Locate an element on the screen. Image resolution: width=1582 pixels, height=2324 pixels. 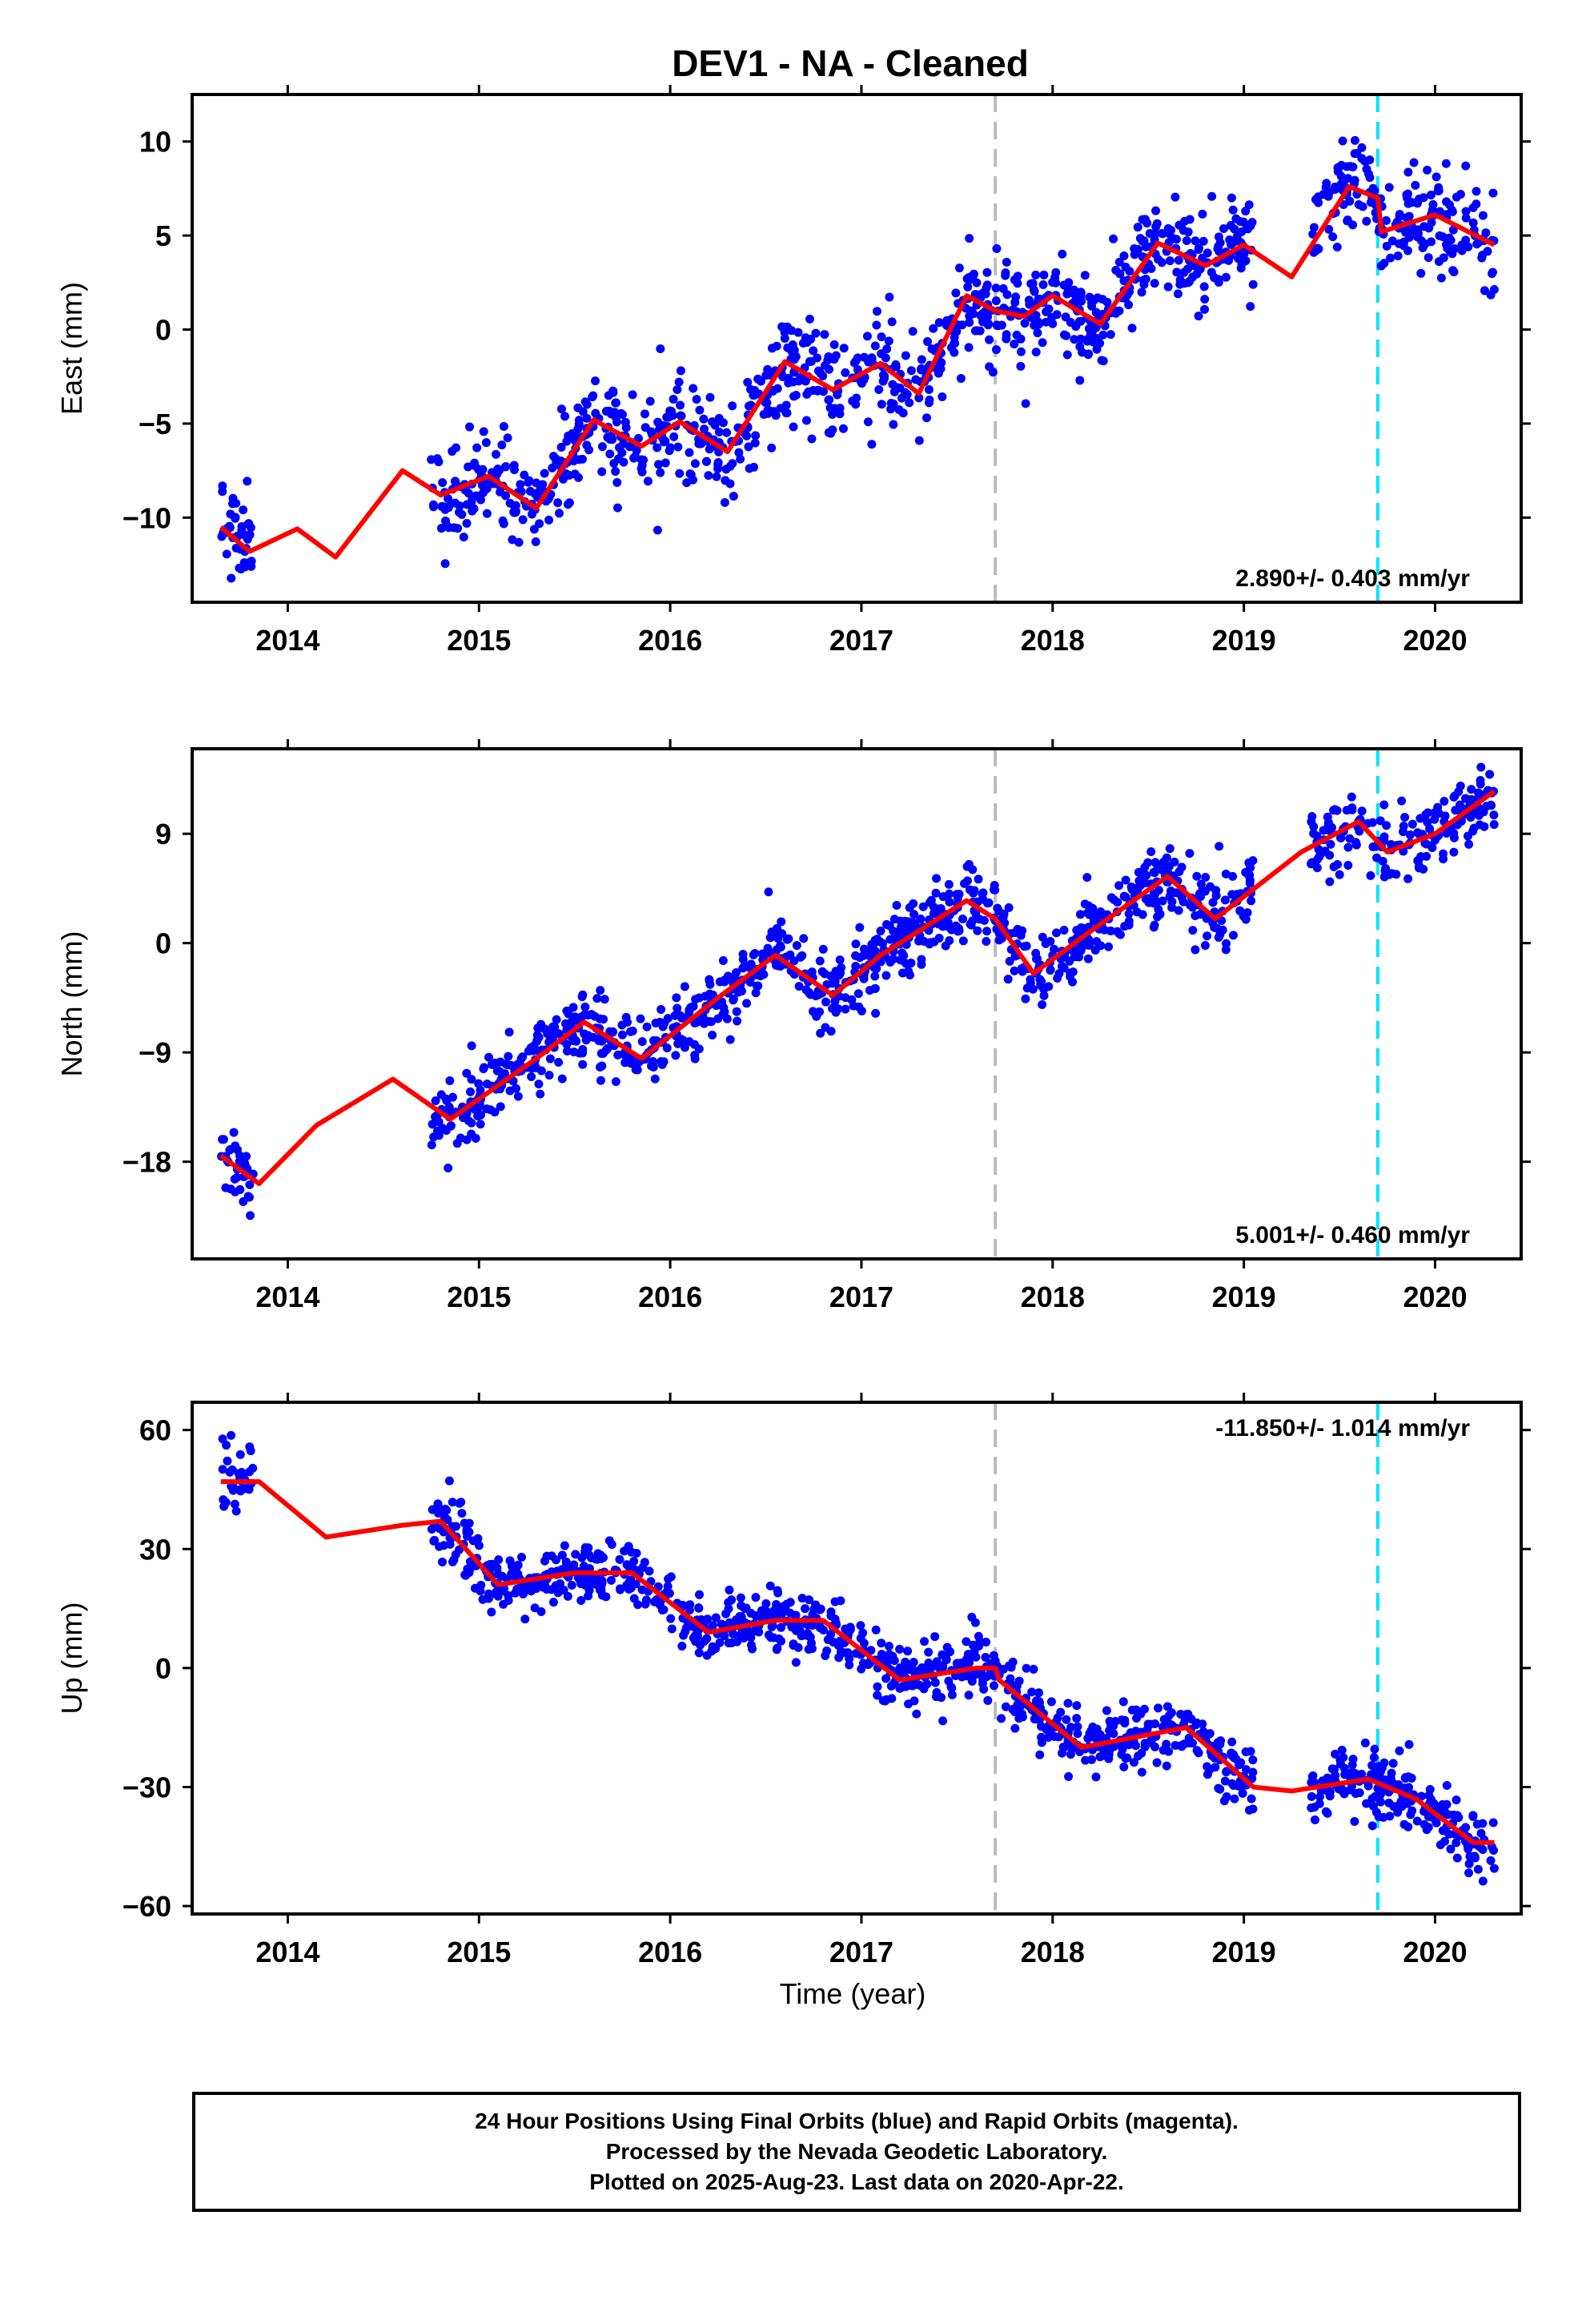
y-tick-label: −5 is located at coordinates (155, 424).